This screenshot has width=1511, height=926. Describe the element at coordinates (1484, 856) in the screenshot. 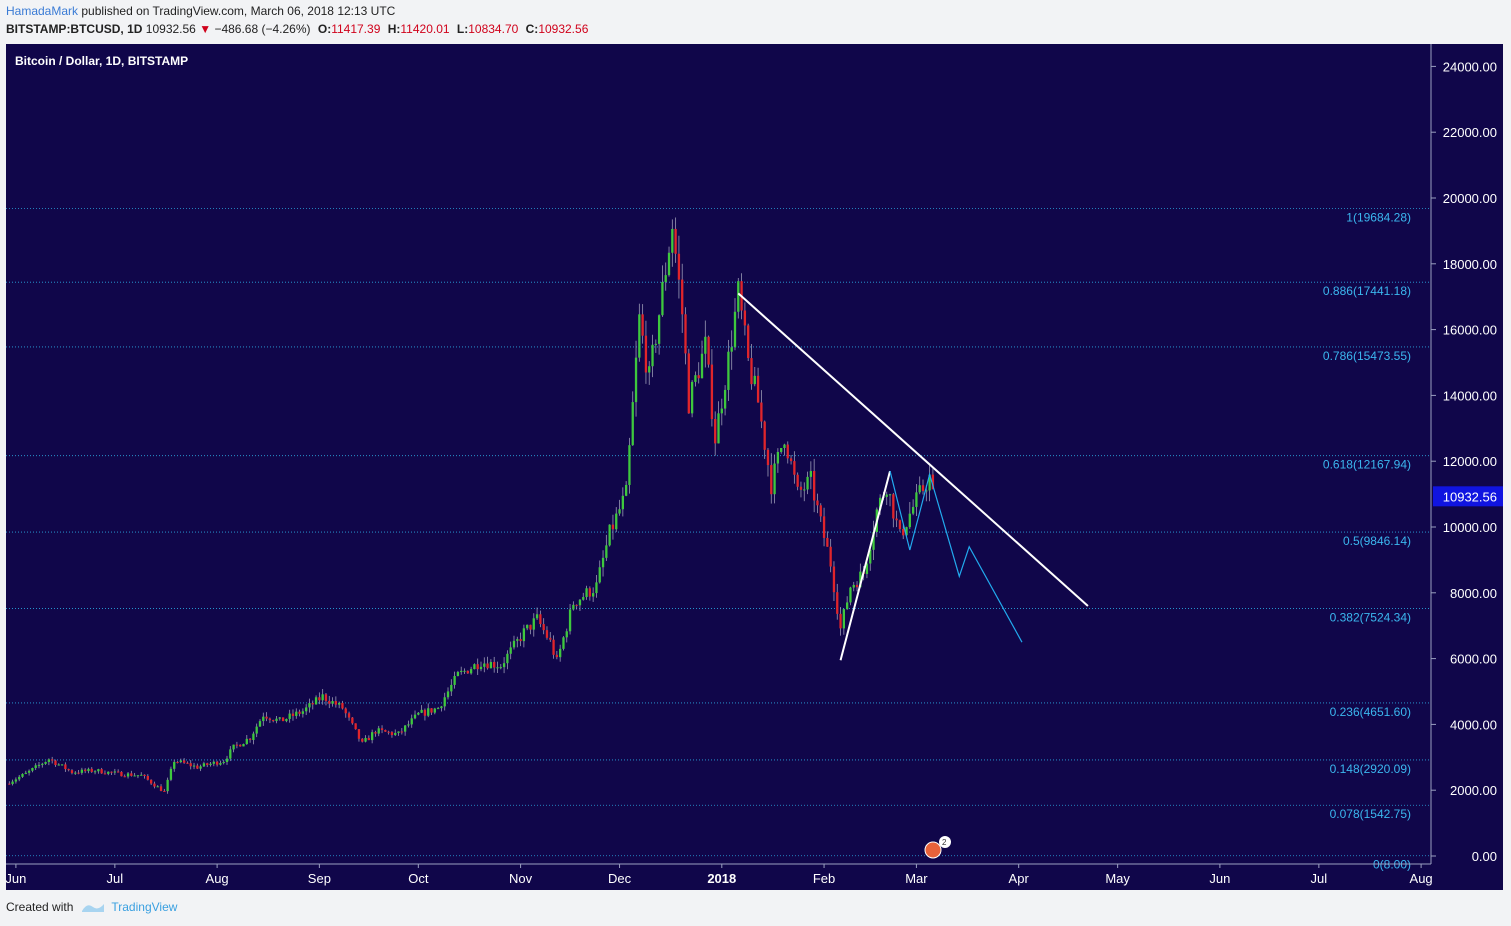

I see `y-tick-label: 0.00` at that location.